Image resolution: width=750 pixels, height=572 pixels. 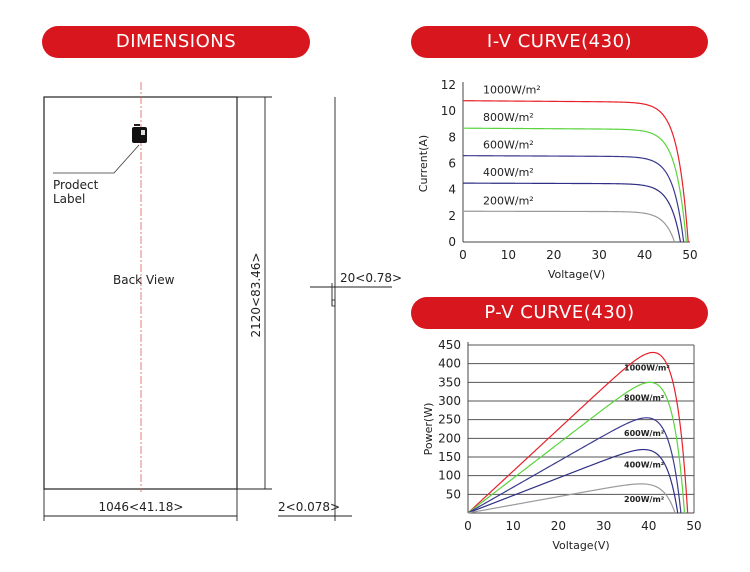 I want to click on y-tick-label: 8, so click(x=452, y=137).